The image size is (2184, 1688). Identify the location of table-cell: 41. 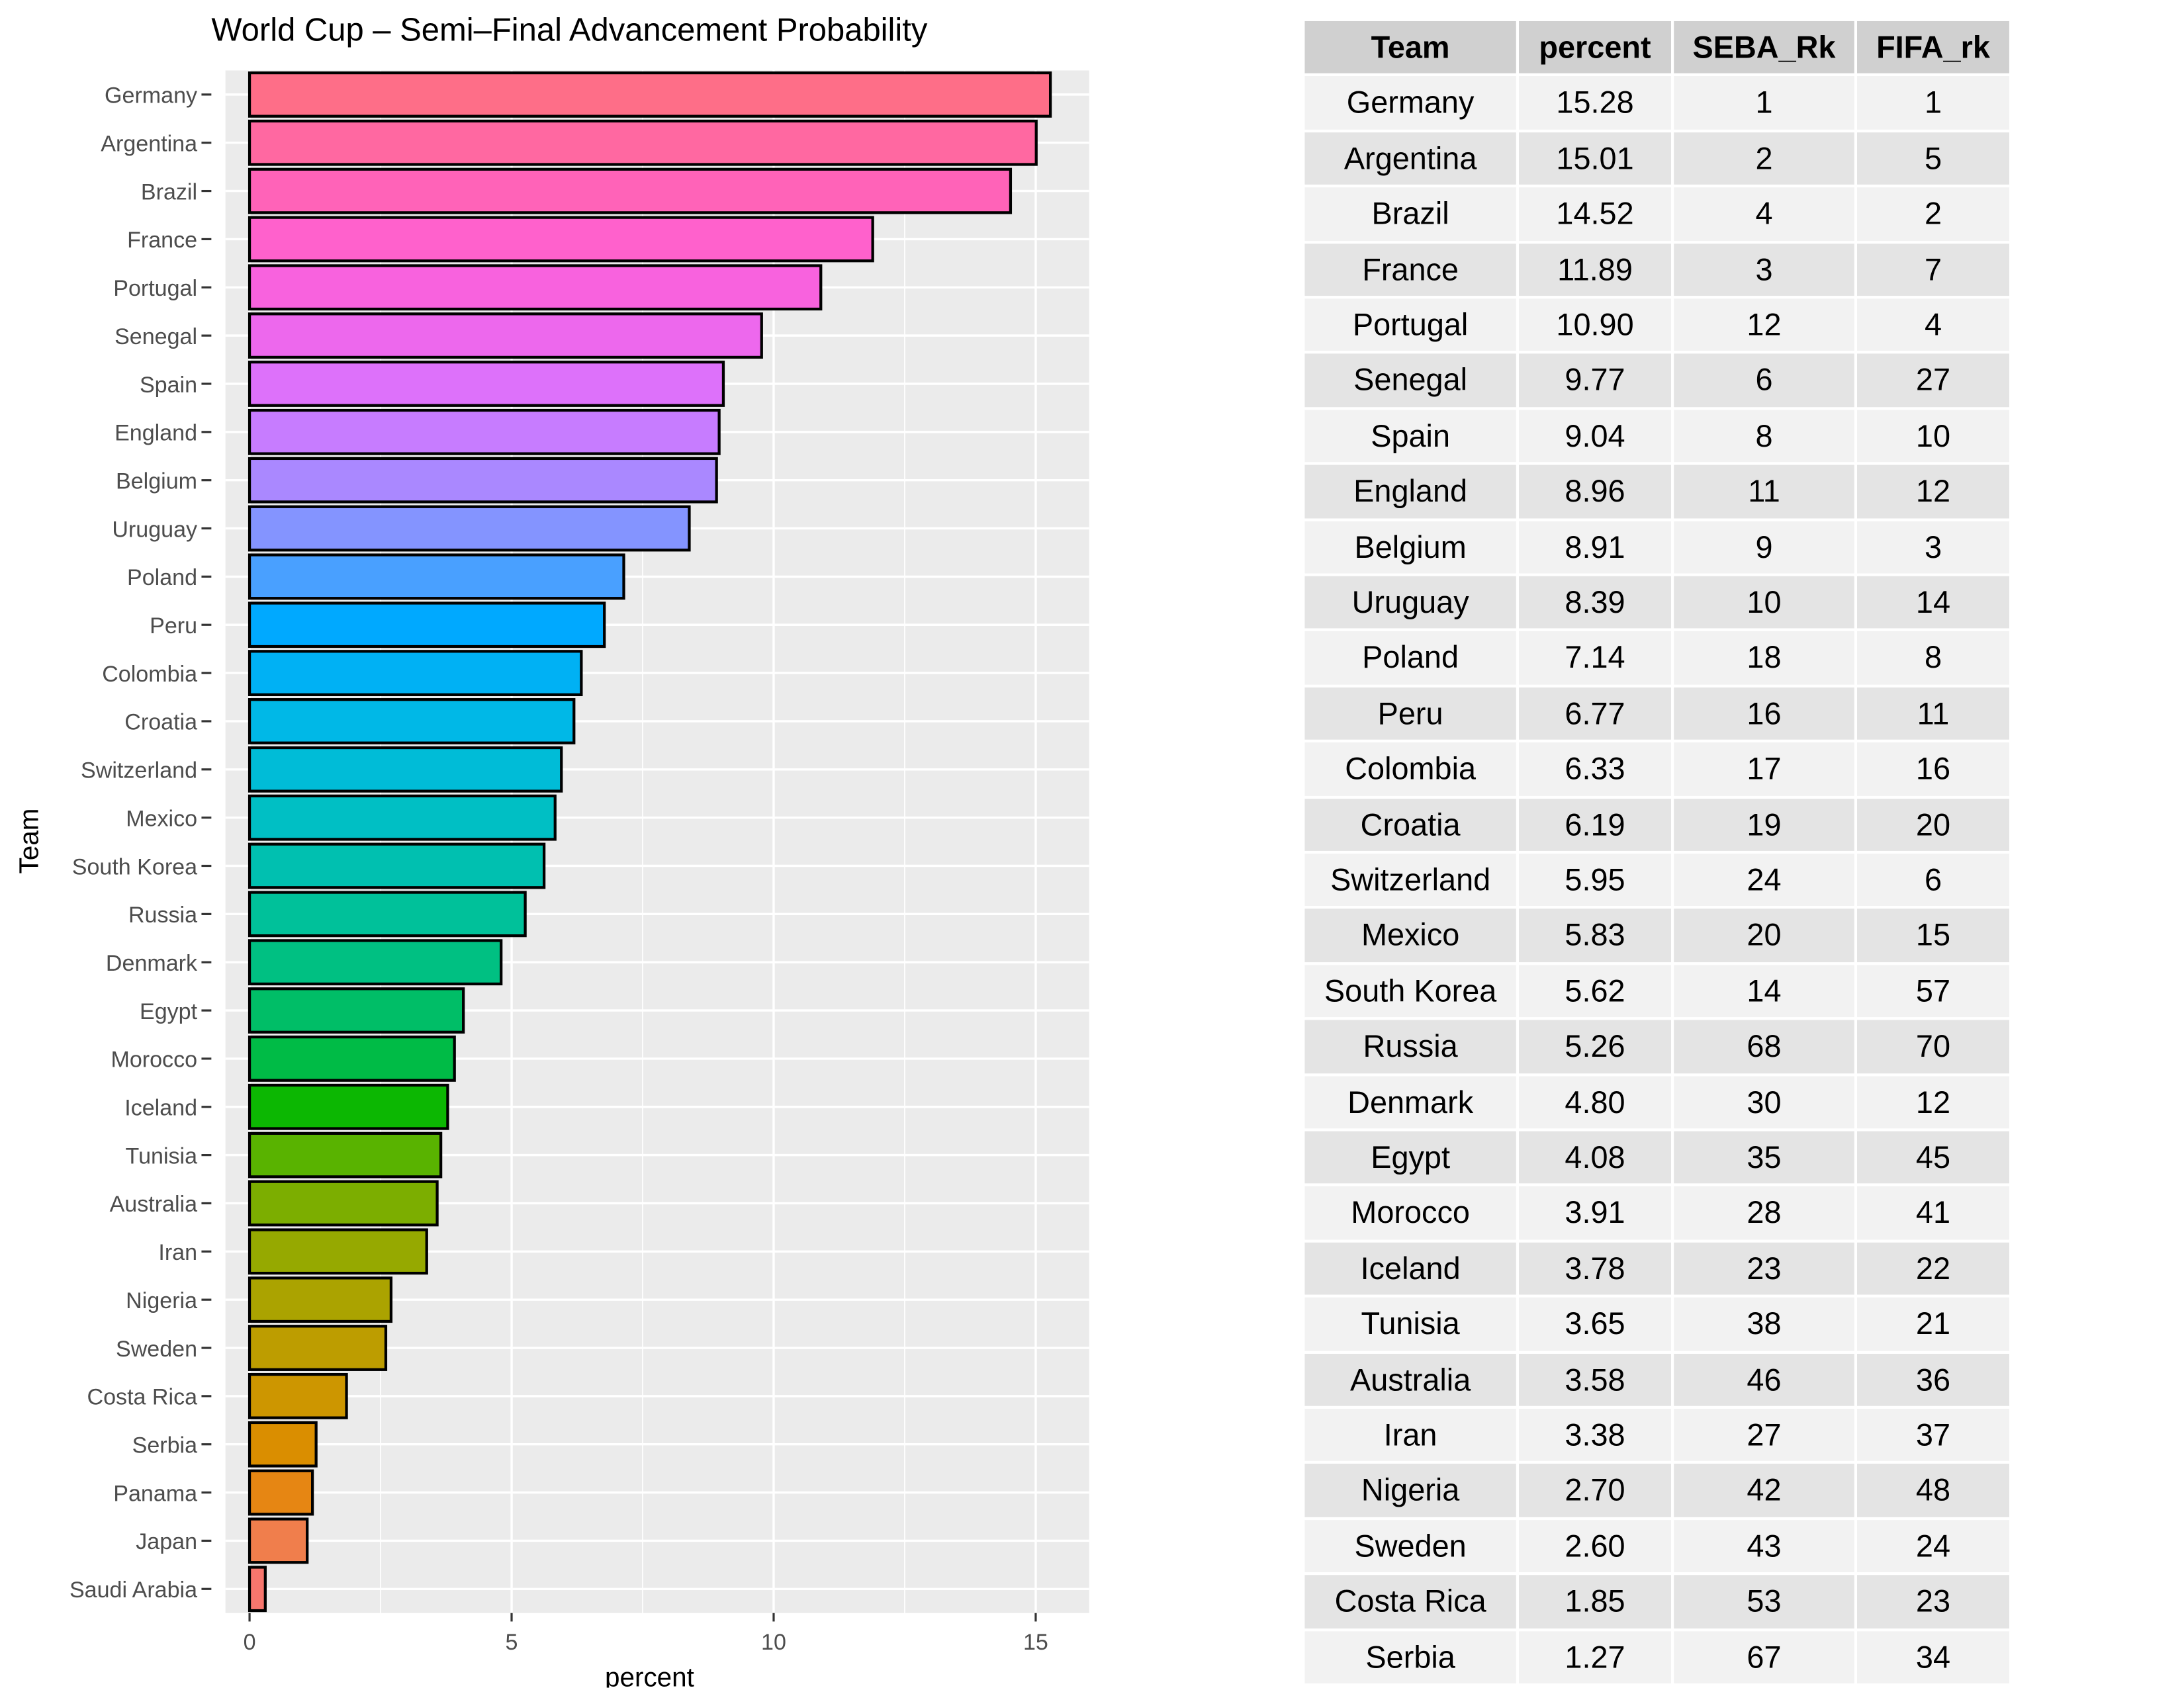
(1933, 1213).